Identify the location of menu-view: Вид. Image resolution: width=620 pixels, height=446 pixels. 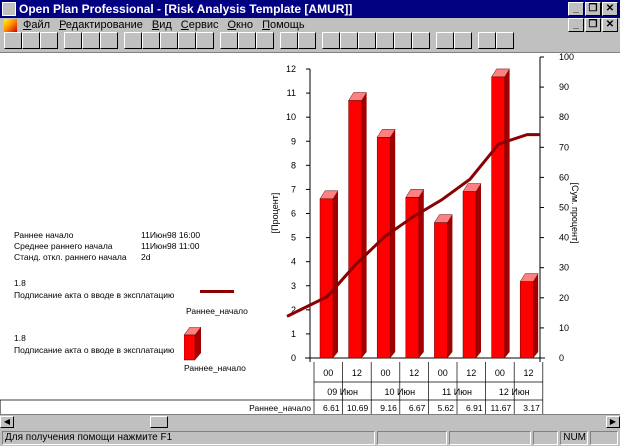
(161, 25).